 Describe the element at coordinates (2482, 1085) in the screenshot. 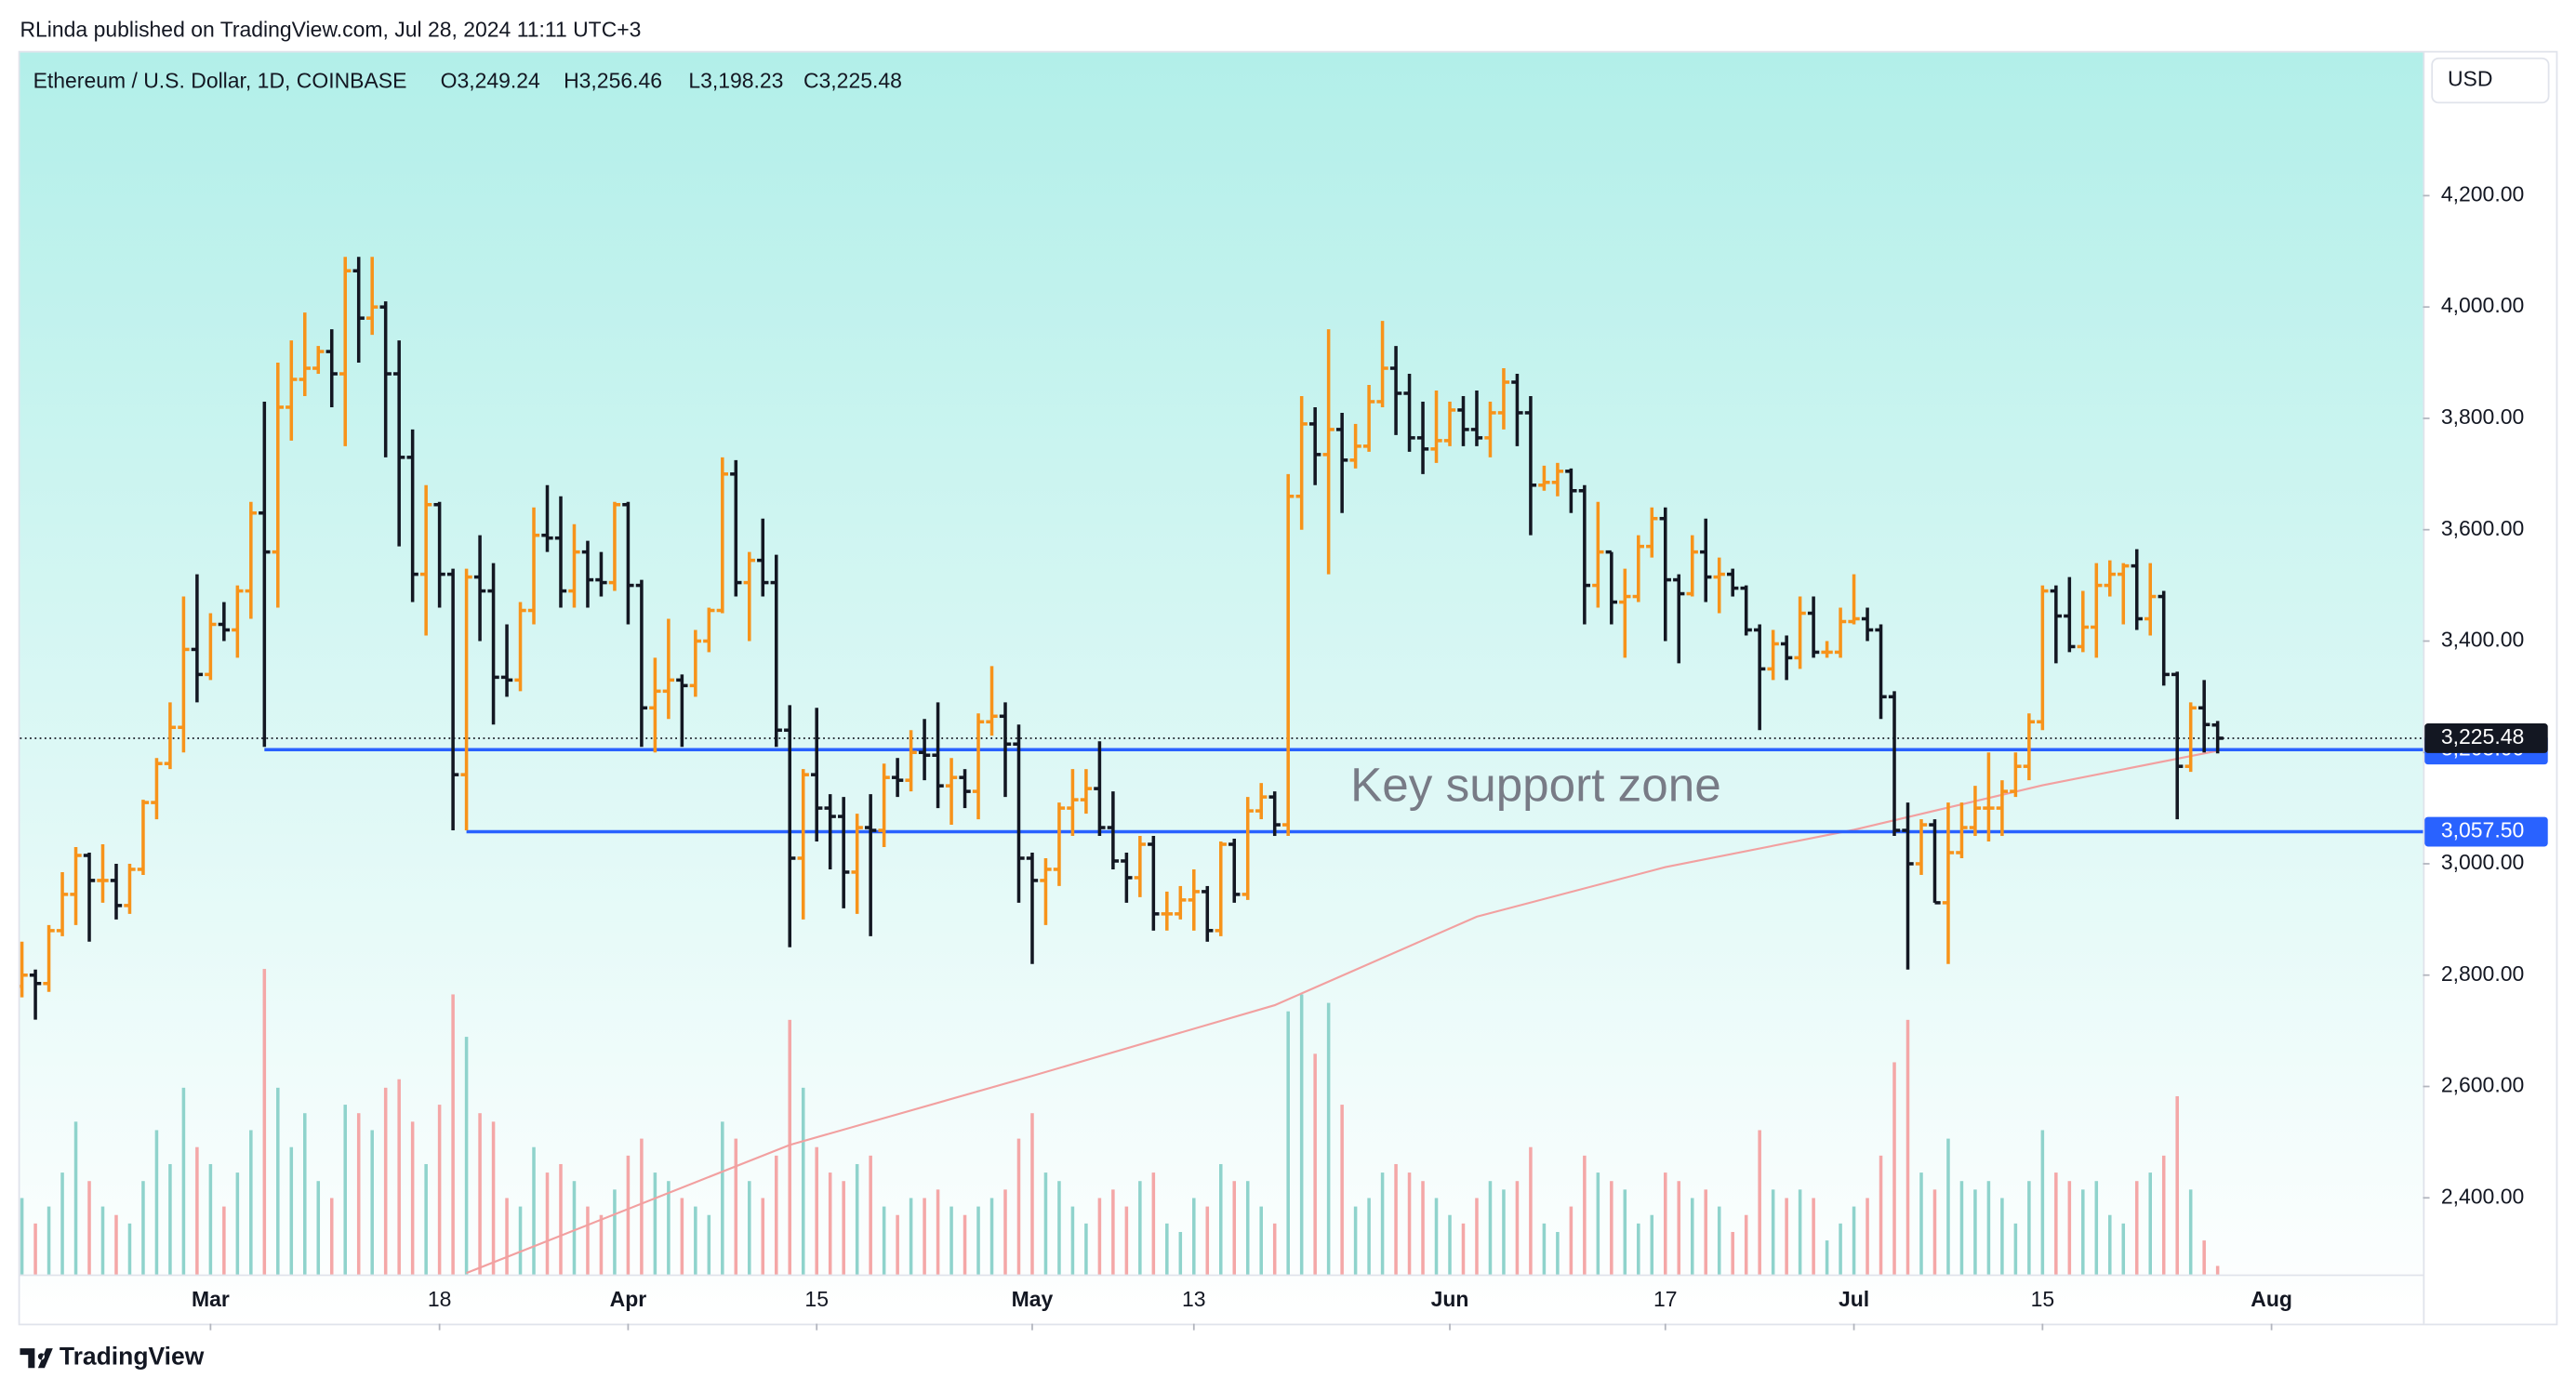

I see `y-tick-label: 2,600.00` at that location.